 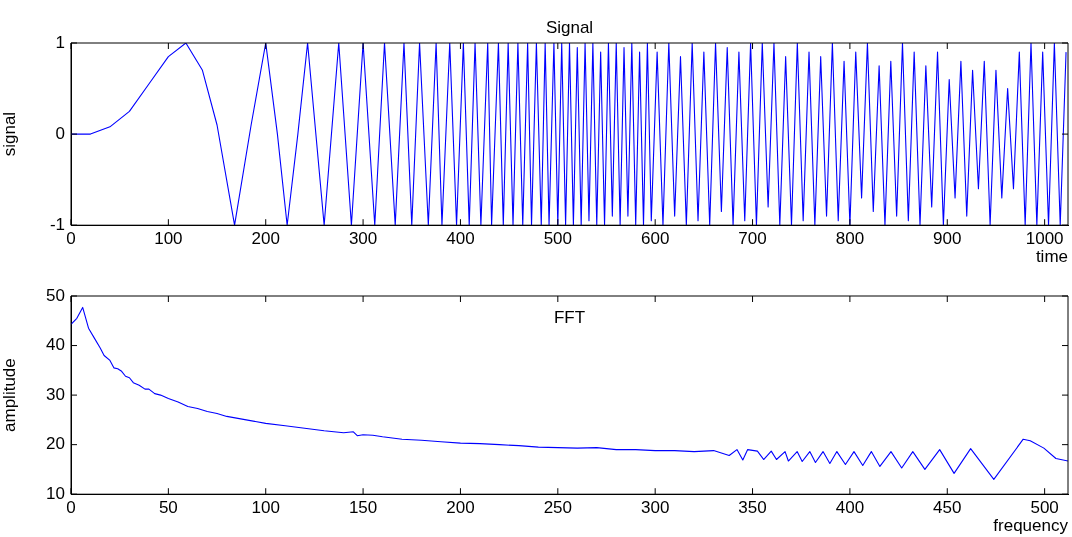 What do you see at coordinates (55, 444) in the screenshot?
I see `y-tick-label: 20` at bounding box center [55, 444].